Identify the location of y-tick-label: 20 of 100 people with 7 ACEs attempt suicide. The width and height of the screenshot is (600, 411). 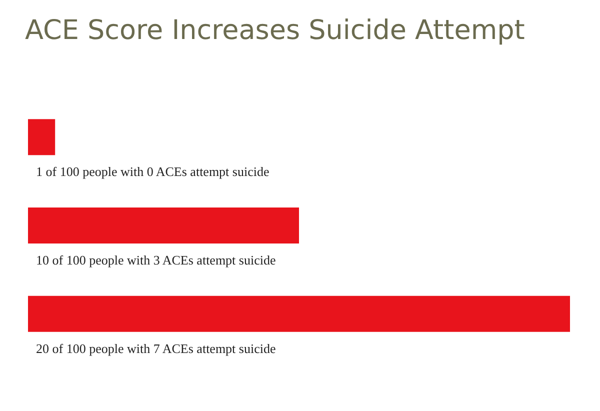
(156, 348).